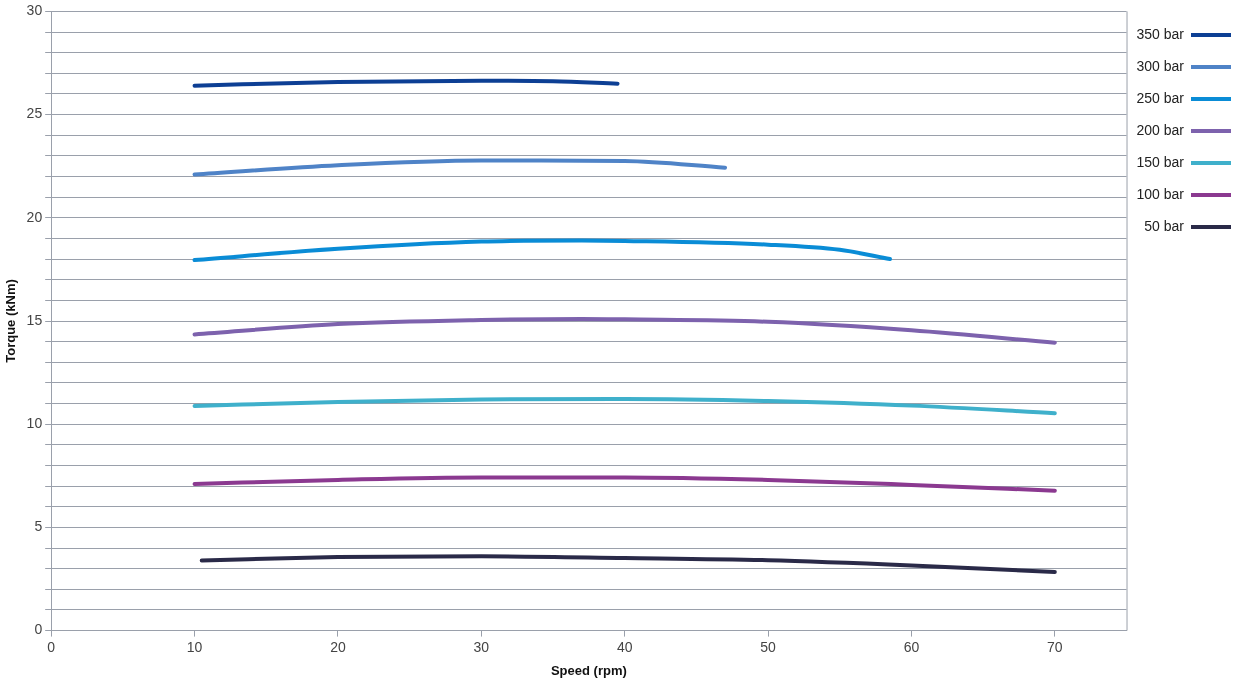 The image size is (1253, 685). Describe the element at coordinates (11, 321) in the screenshot. I see `y-axis-title: Torque (kNm)` at that location.